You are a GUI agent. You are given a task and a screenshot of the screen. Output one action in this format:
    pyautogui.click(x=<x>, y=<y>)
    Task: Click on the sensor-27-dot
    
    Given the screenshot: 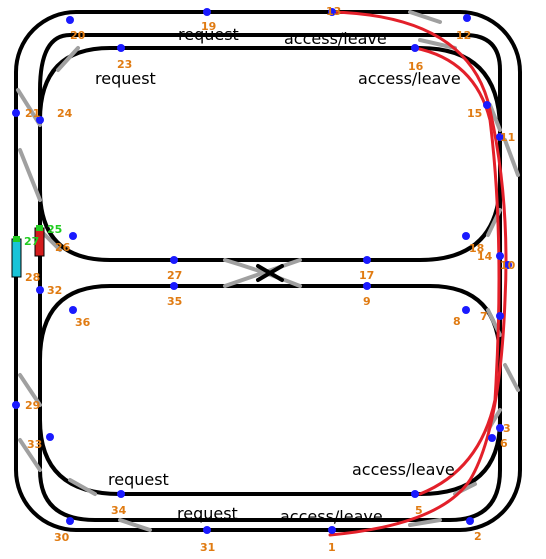 What is the action you would take?
    pyautogui.click(x=174, y=260)
    